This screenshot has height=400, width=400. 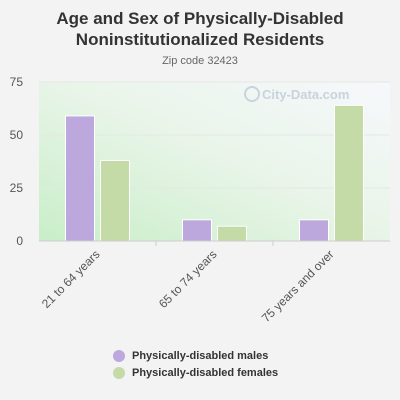 What do you see at coordinates (200, 18) in the screenshot?
I see `chart-title-line-1: Age and Sex of Physically-Disabled` at bounding box center [200, 18].